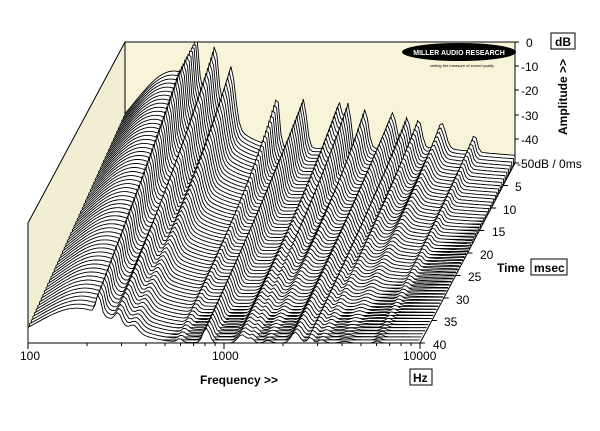  Describe the element at coordinates (549, 164) in the screenshot. I see `amp-tick-label-50: -50dB / 0ms` at that location.